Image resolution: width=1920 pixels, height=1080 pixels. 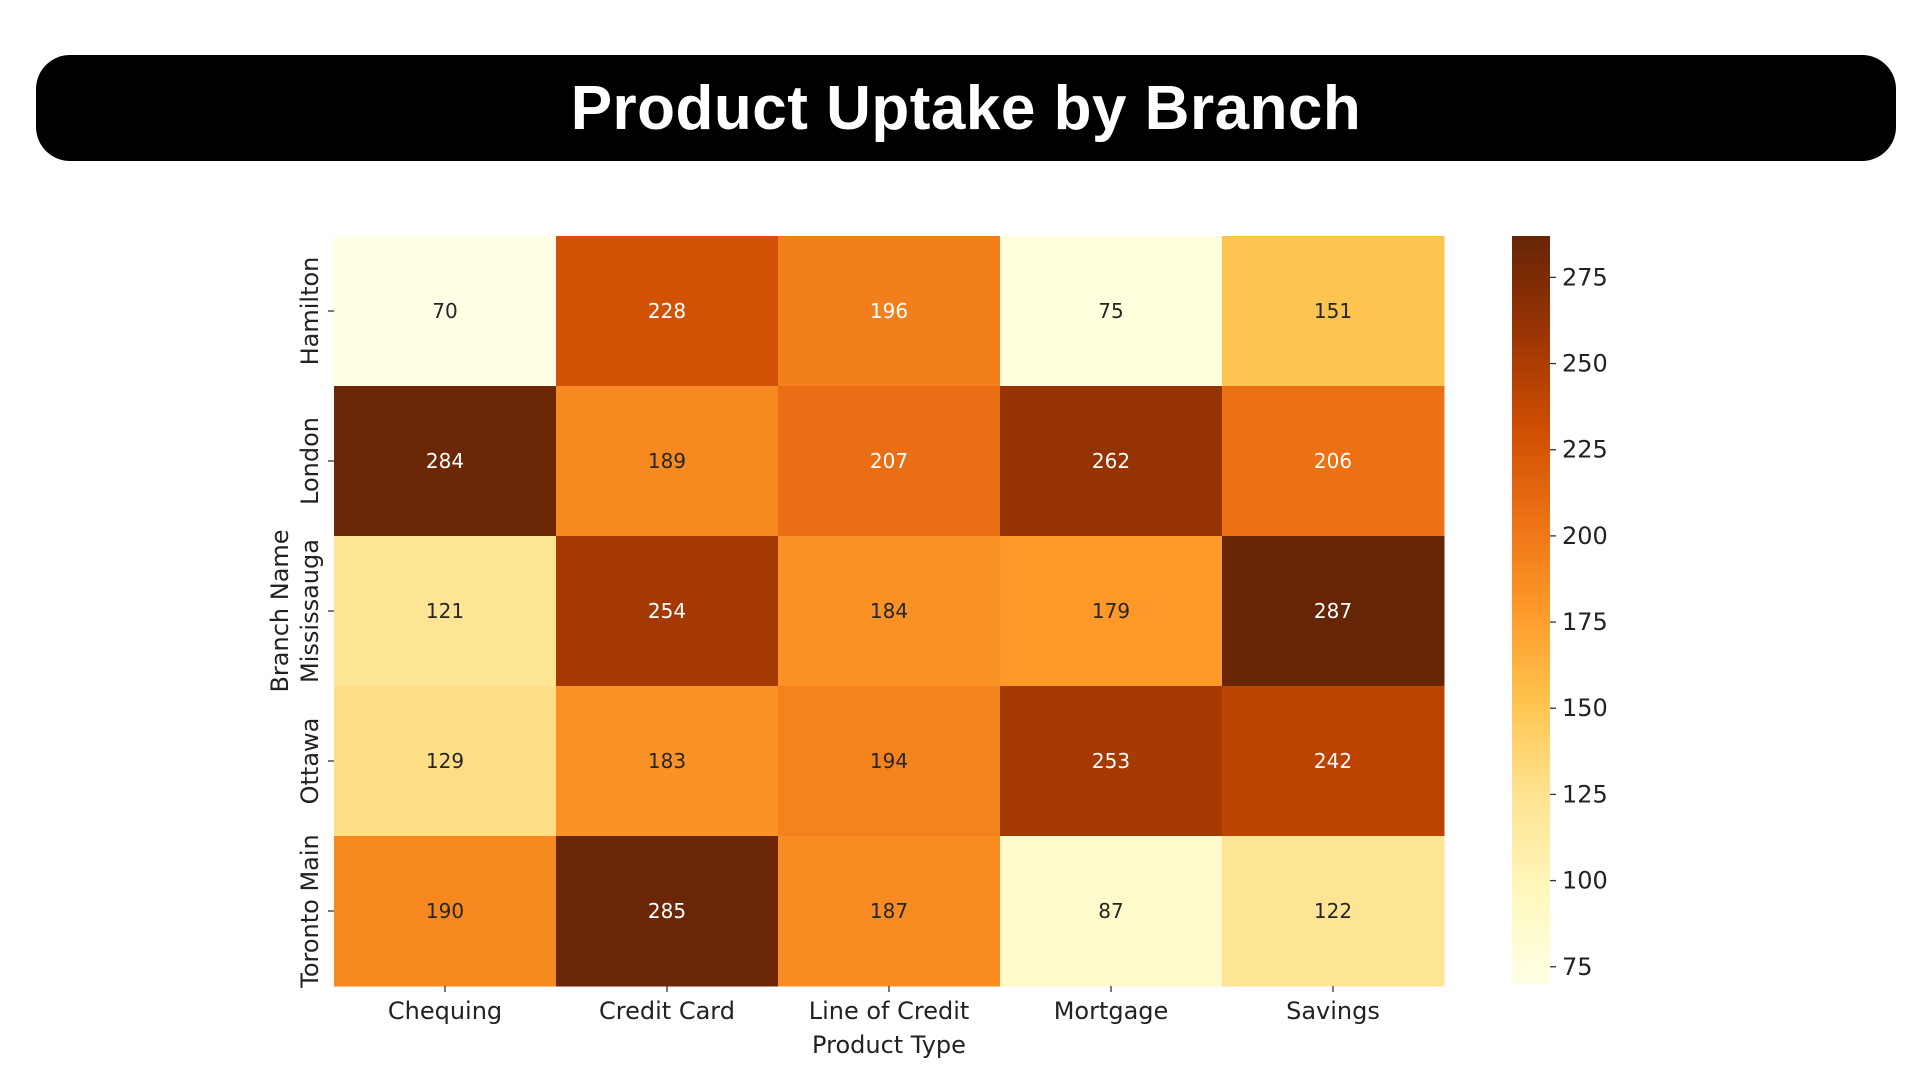 What do you see at coordinates (1585, 277) in the screenshot?
I see `colorbar-tick-label: 275` at bounding box center [1585, 277].